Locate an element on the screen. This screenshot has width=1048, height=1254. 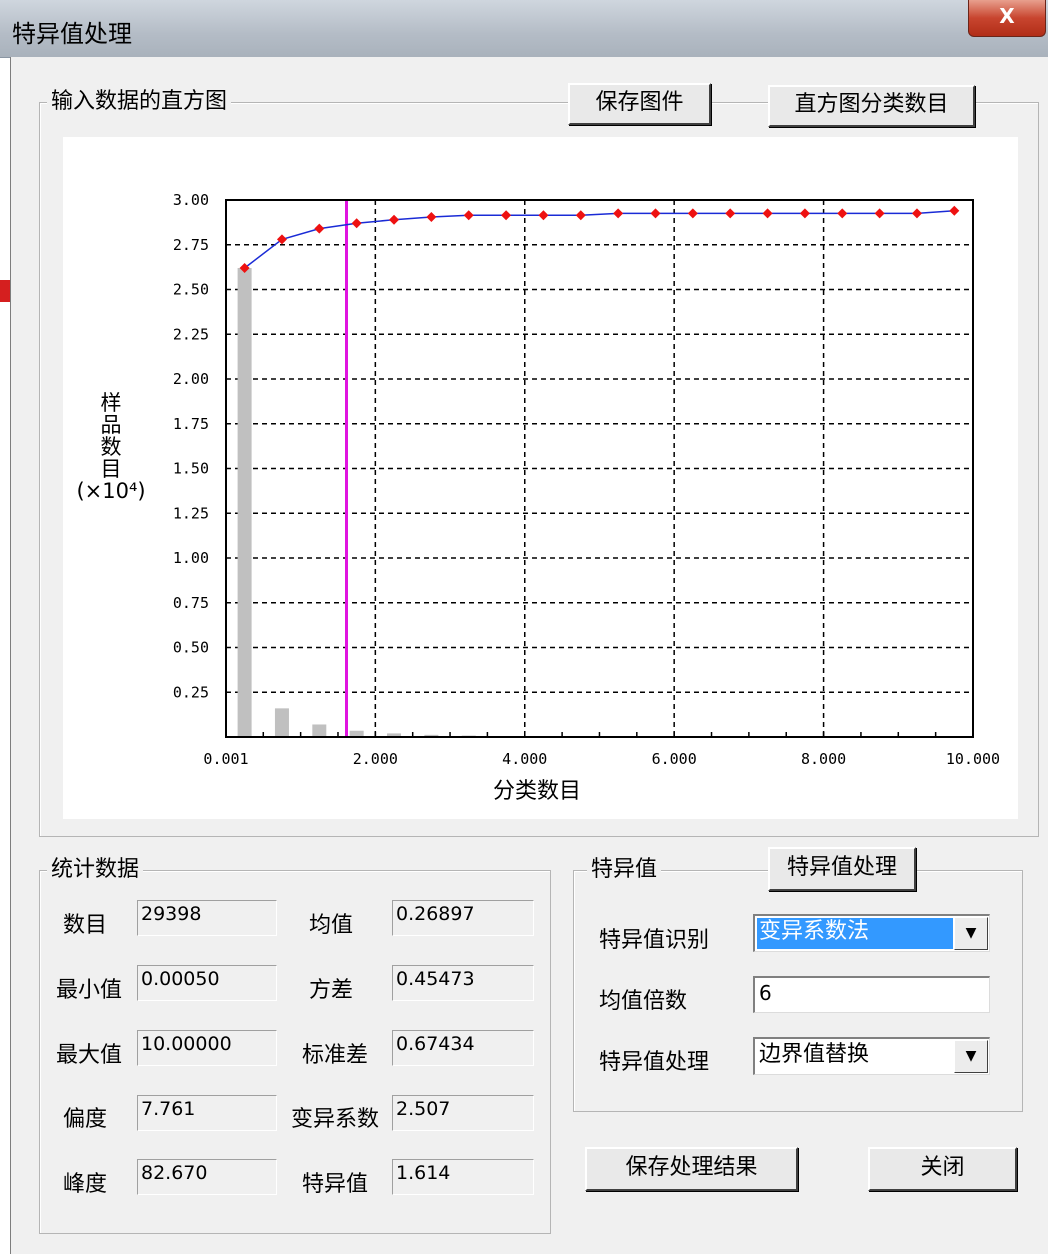
histogram-group-title: 输入数据的直方图 is located at coordinates (139, 102).